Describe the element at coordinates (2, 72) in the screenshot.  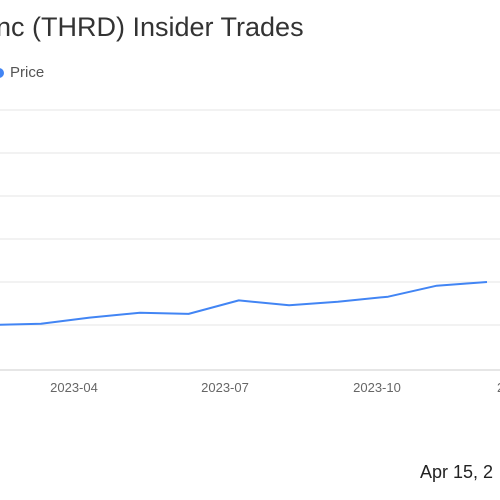
I see `legend-swatch-icon` at that location.